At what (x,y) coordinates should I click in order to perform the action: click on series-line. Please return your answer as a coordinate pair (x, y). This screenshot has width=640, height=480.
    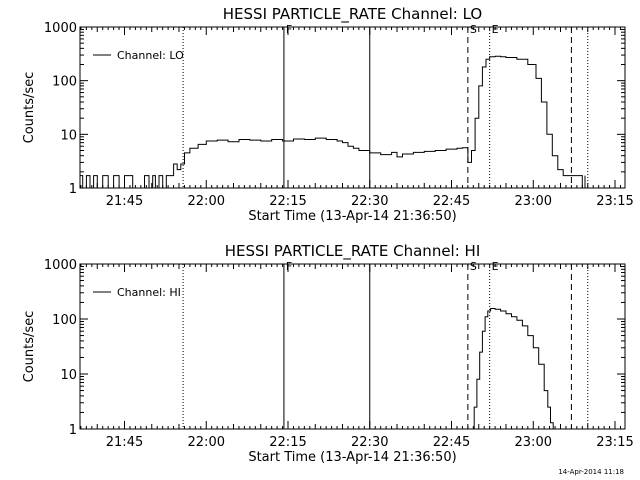
    Looking at the image, I should click on (512, 369).